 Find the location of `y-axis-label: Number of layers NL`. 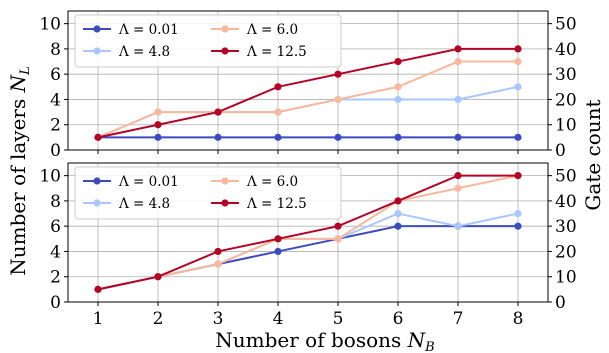

y-axis-label: Number of layers NL is located at coordinates (19, 170).